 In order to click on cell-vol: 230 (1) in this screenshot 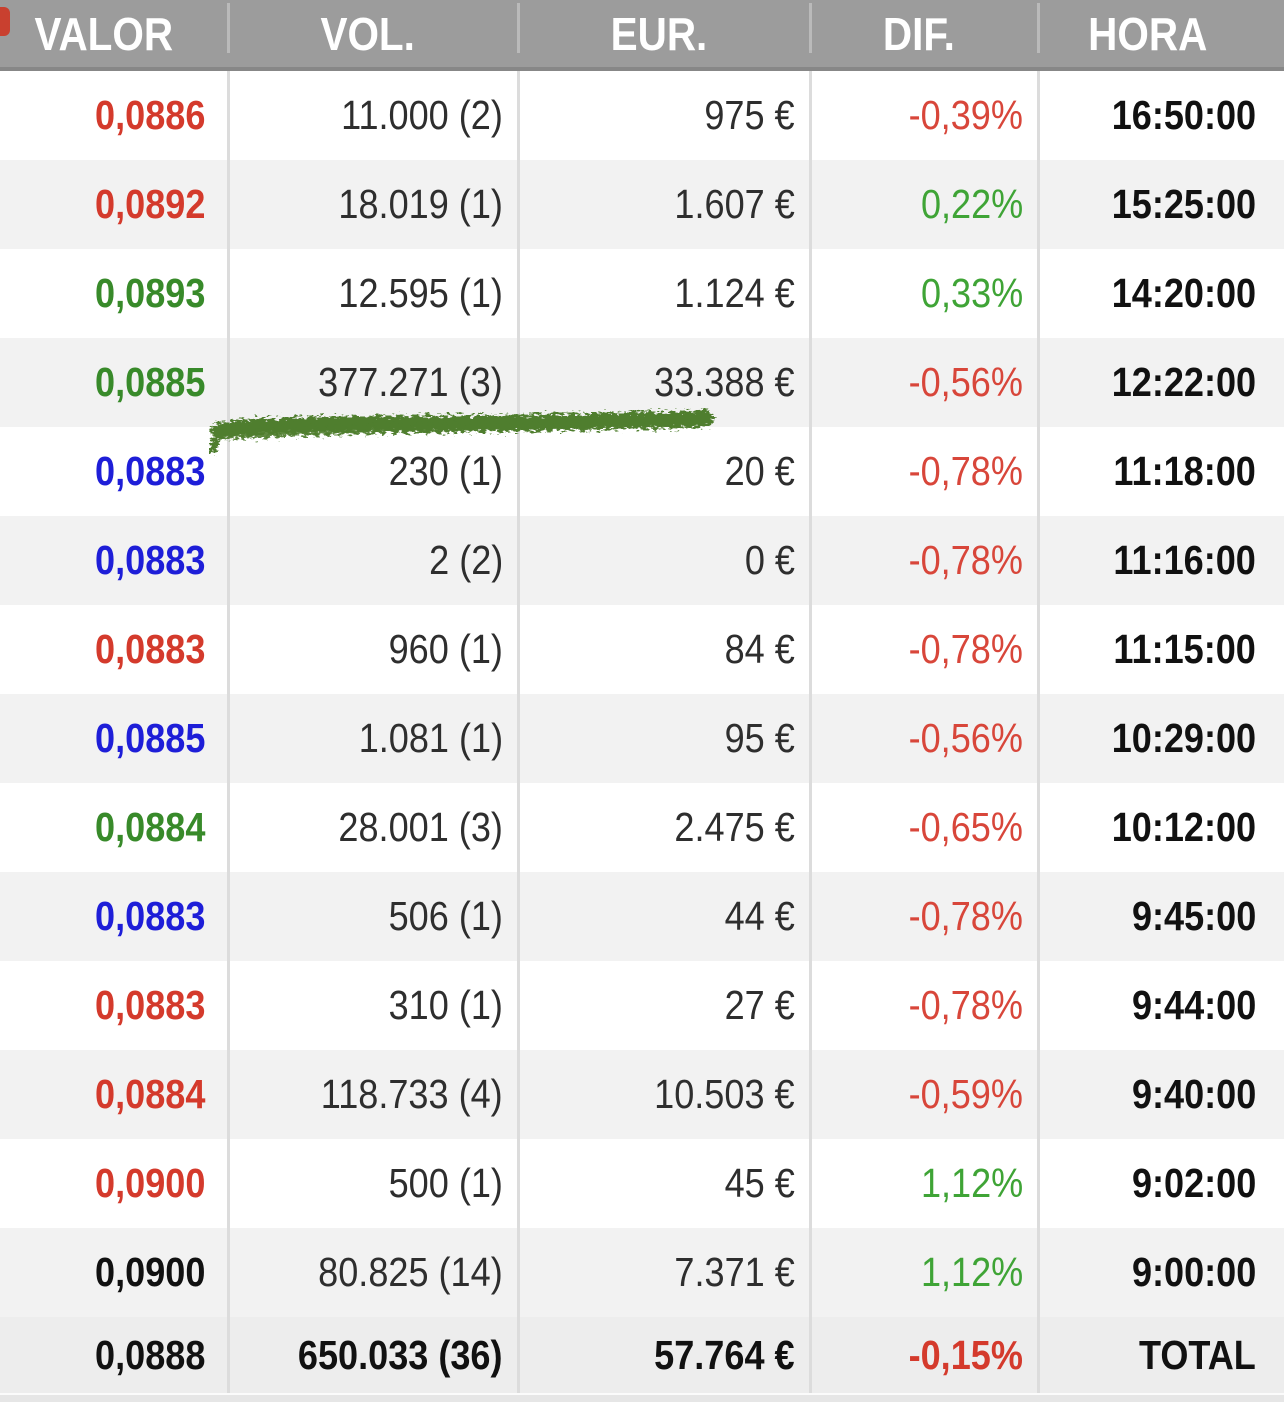, I will do `click(375, 471)`.